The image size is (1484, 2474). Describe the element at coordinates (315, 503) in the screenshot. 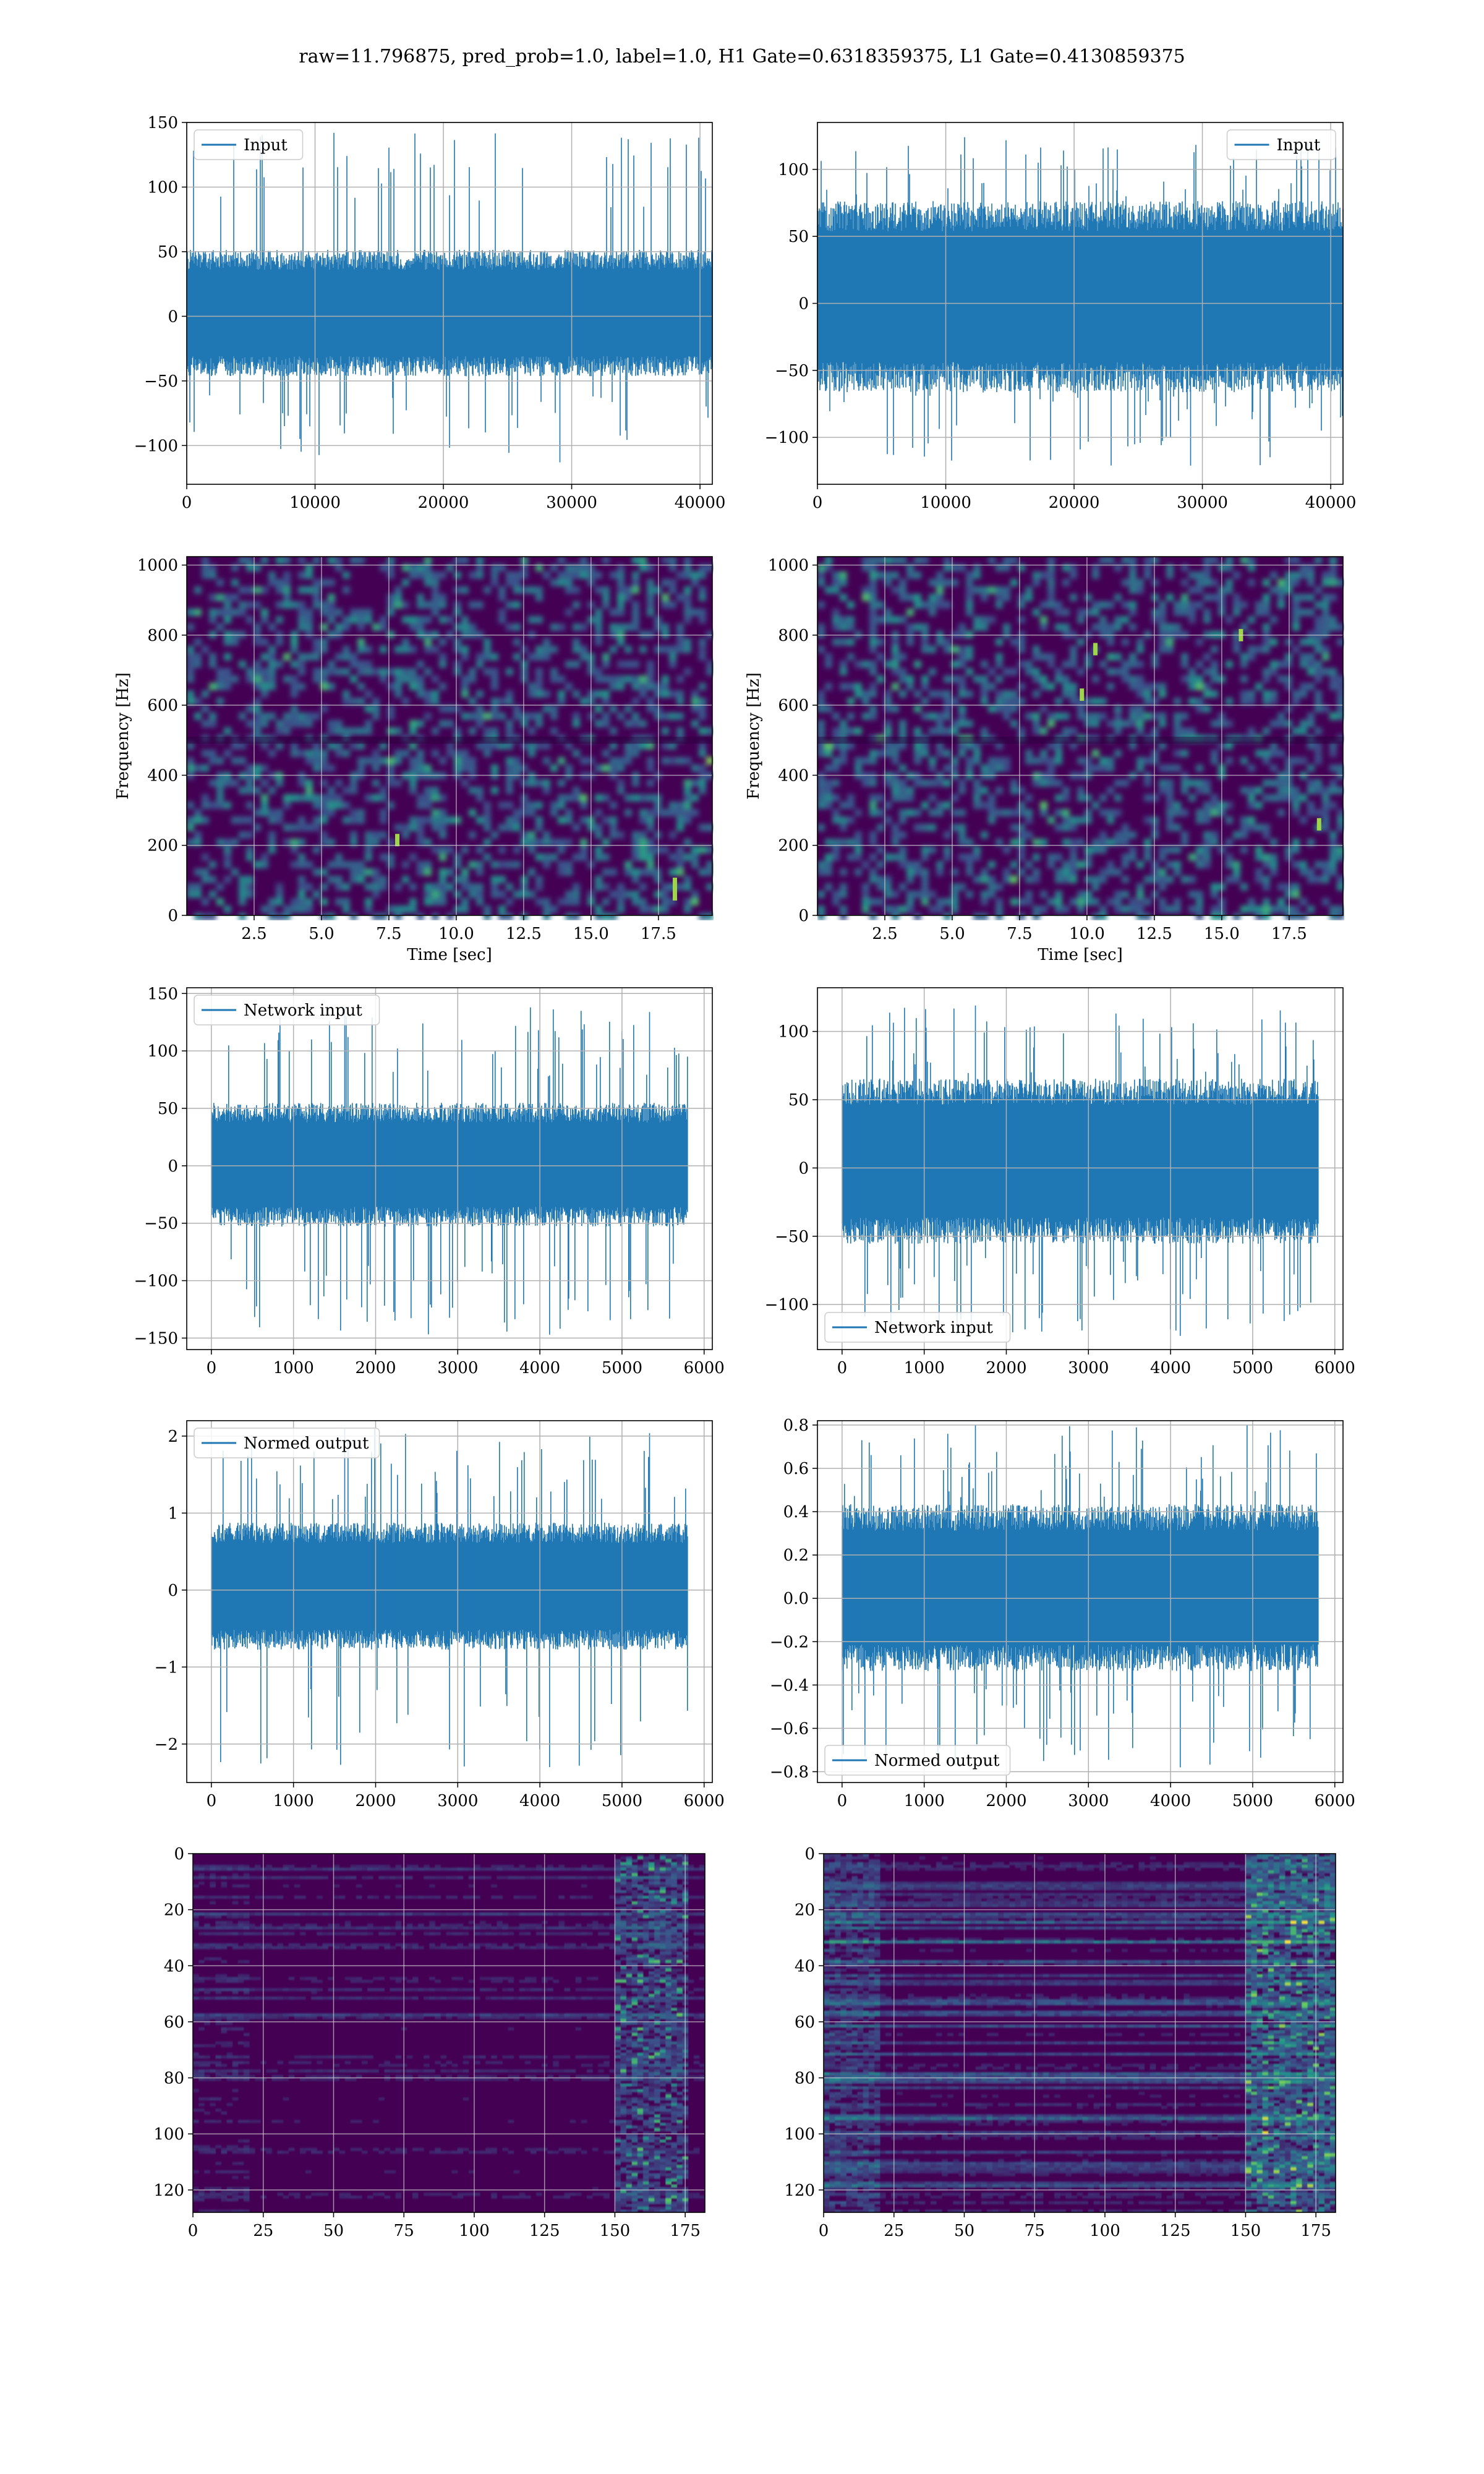

I see `x-tick-label: 10000` at that location.